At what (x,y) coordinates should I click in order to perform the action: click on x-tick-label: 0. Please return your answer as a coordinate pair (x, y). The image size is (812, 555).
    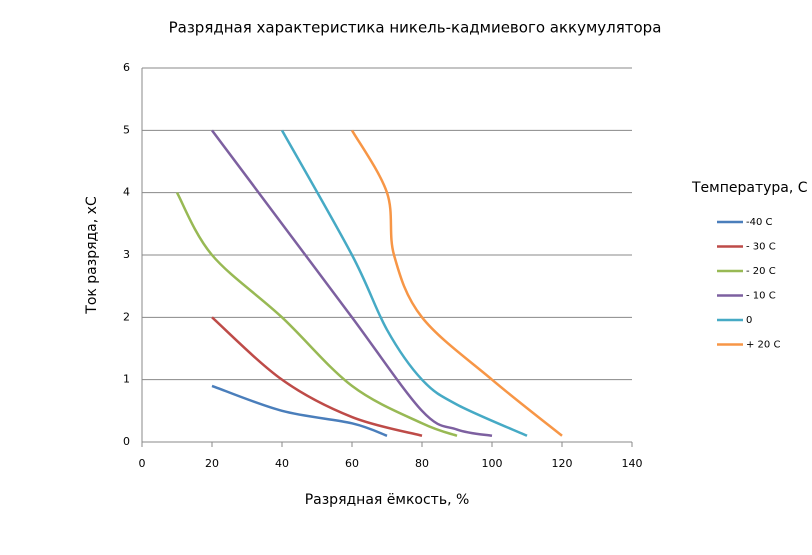
    Looking at the image, I should click on (142, 463).